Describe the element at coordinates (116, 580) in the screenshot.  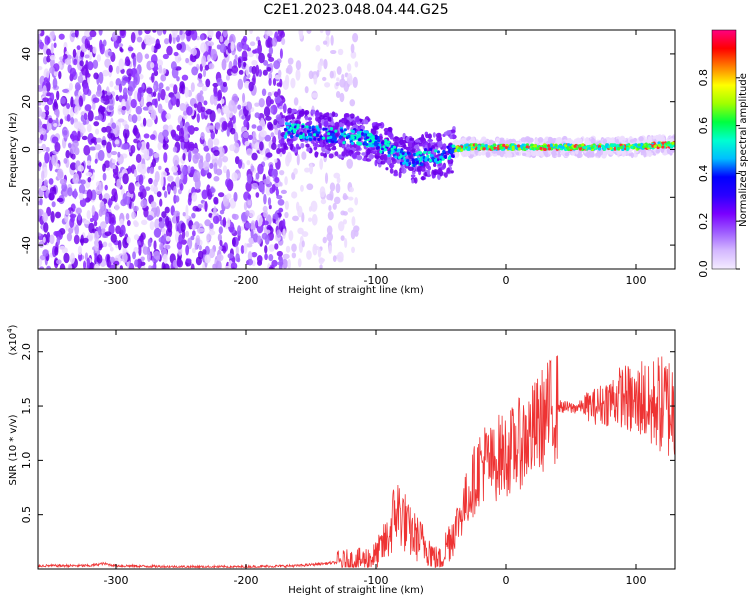
I see `bottom-x-tick-label: -300` at that location.